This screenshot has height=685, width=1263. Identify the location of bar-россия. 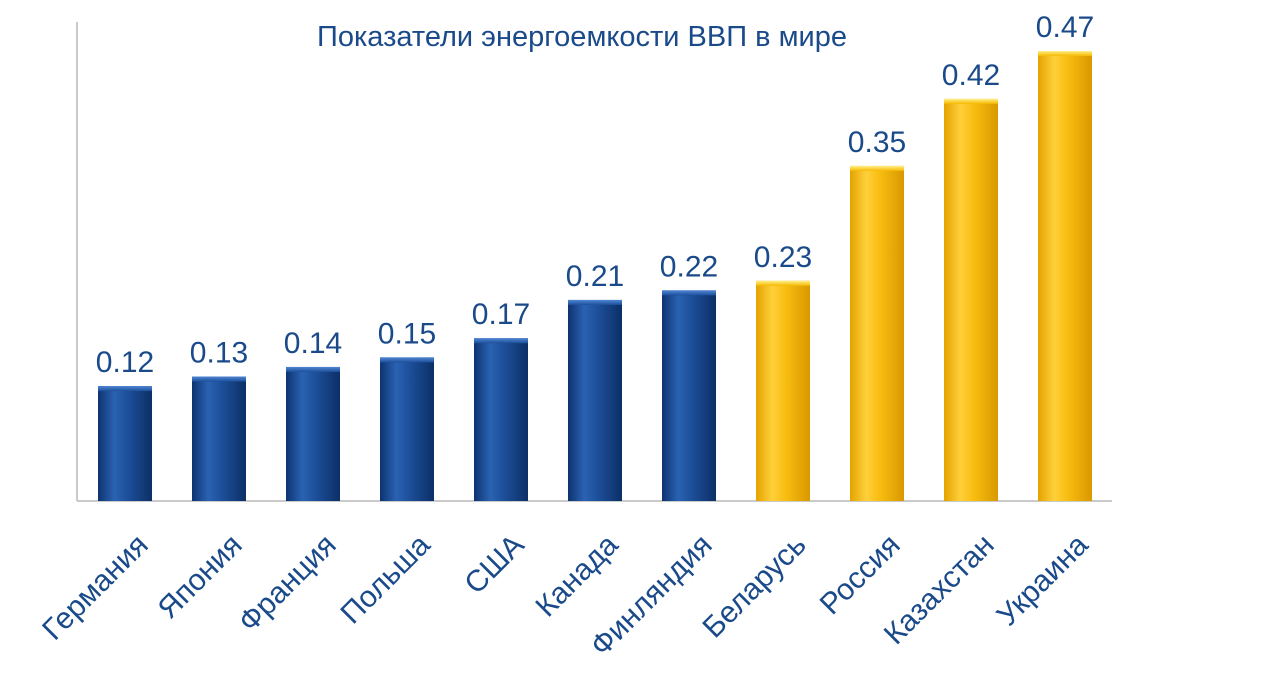
(877, 333).